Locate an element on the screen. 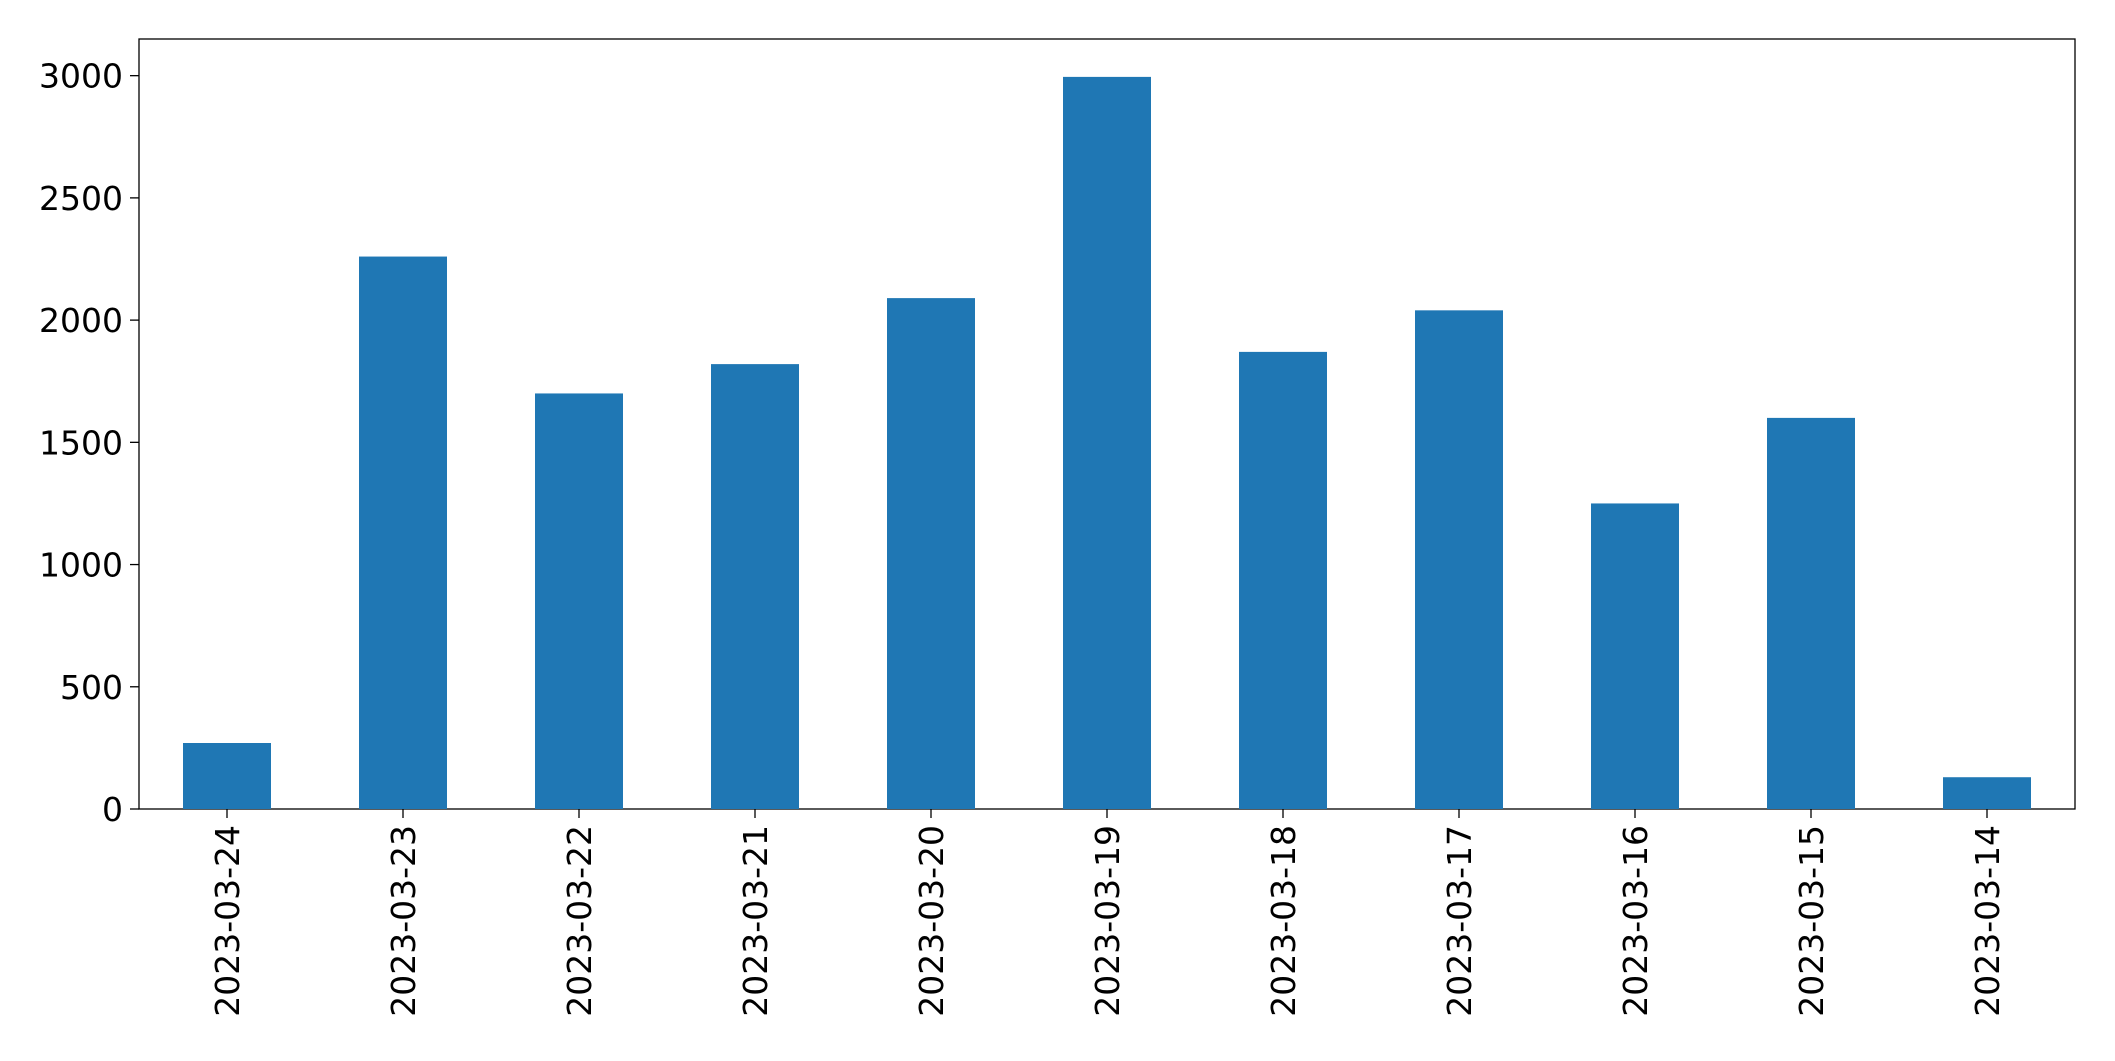  x-tick-label: 2023-03-23 is located at coordinates (403, 921).